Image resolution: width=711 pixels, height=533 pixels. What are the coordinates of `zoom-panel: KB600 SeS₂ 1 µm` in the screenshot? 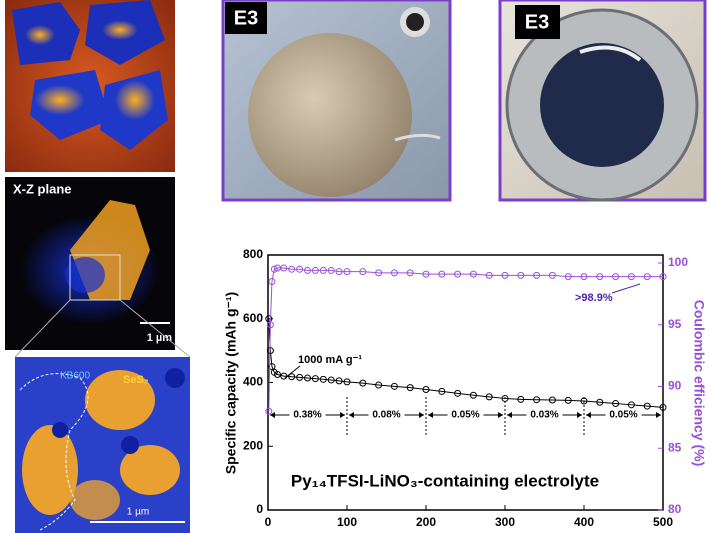 It's located at (102, 445).